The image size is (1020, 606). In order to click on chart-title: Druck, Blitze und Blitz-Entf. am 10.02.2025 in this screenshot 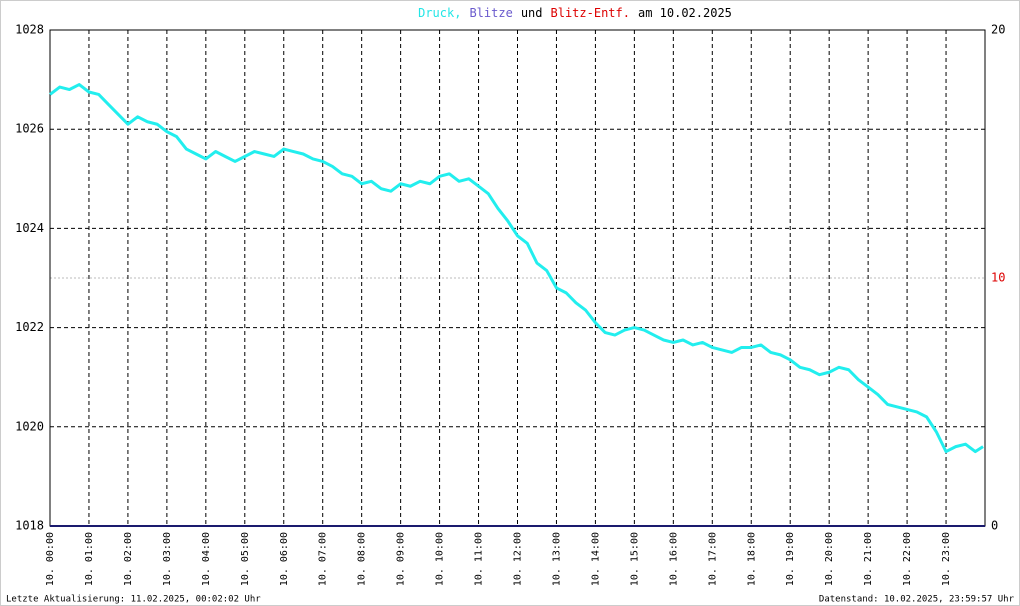, I will do `click(575, 13)`.